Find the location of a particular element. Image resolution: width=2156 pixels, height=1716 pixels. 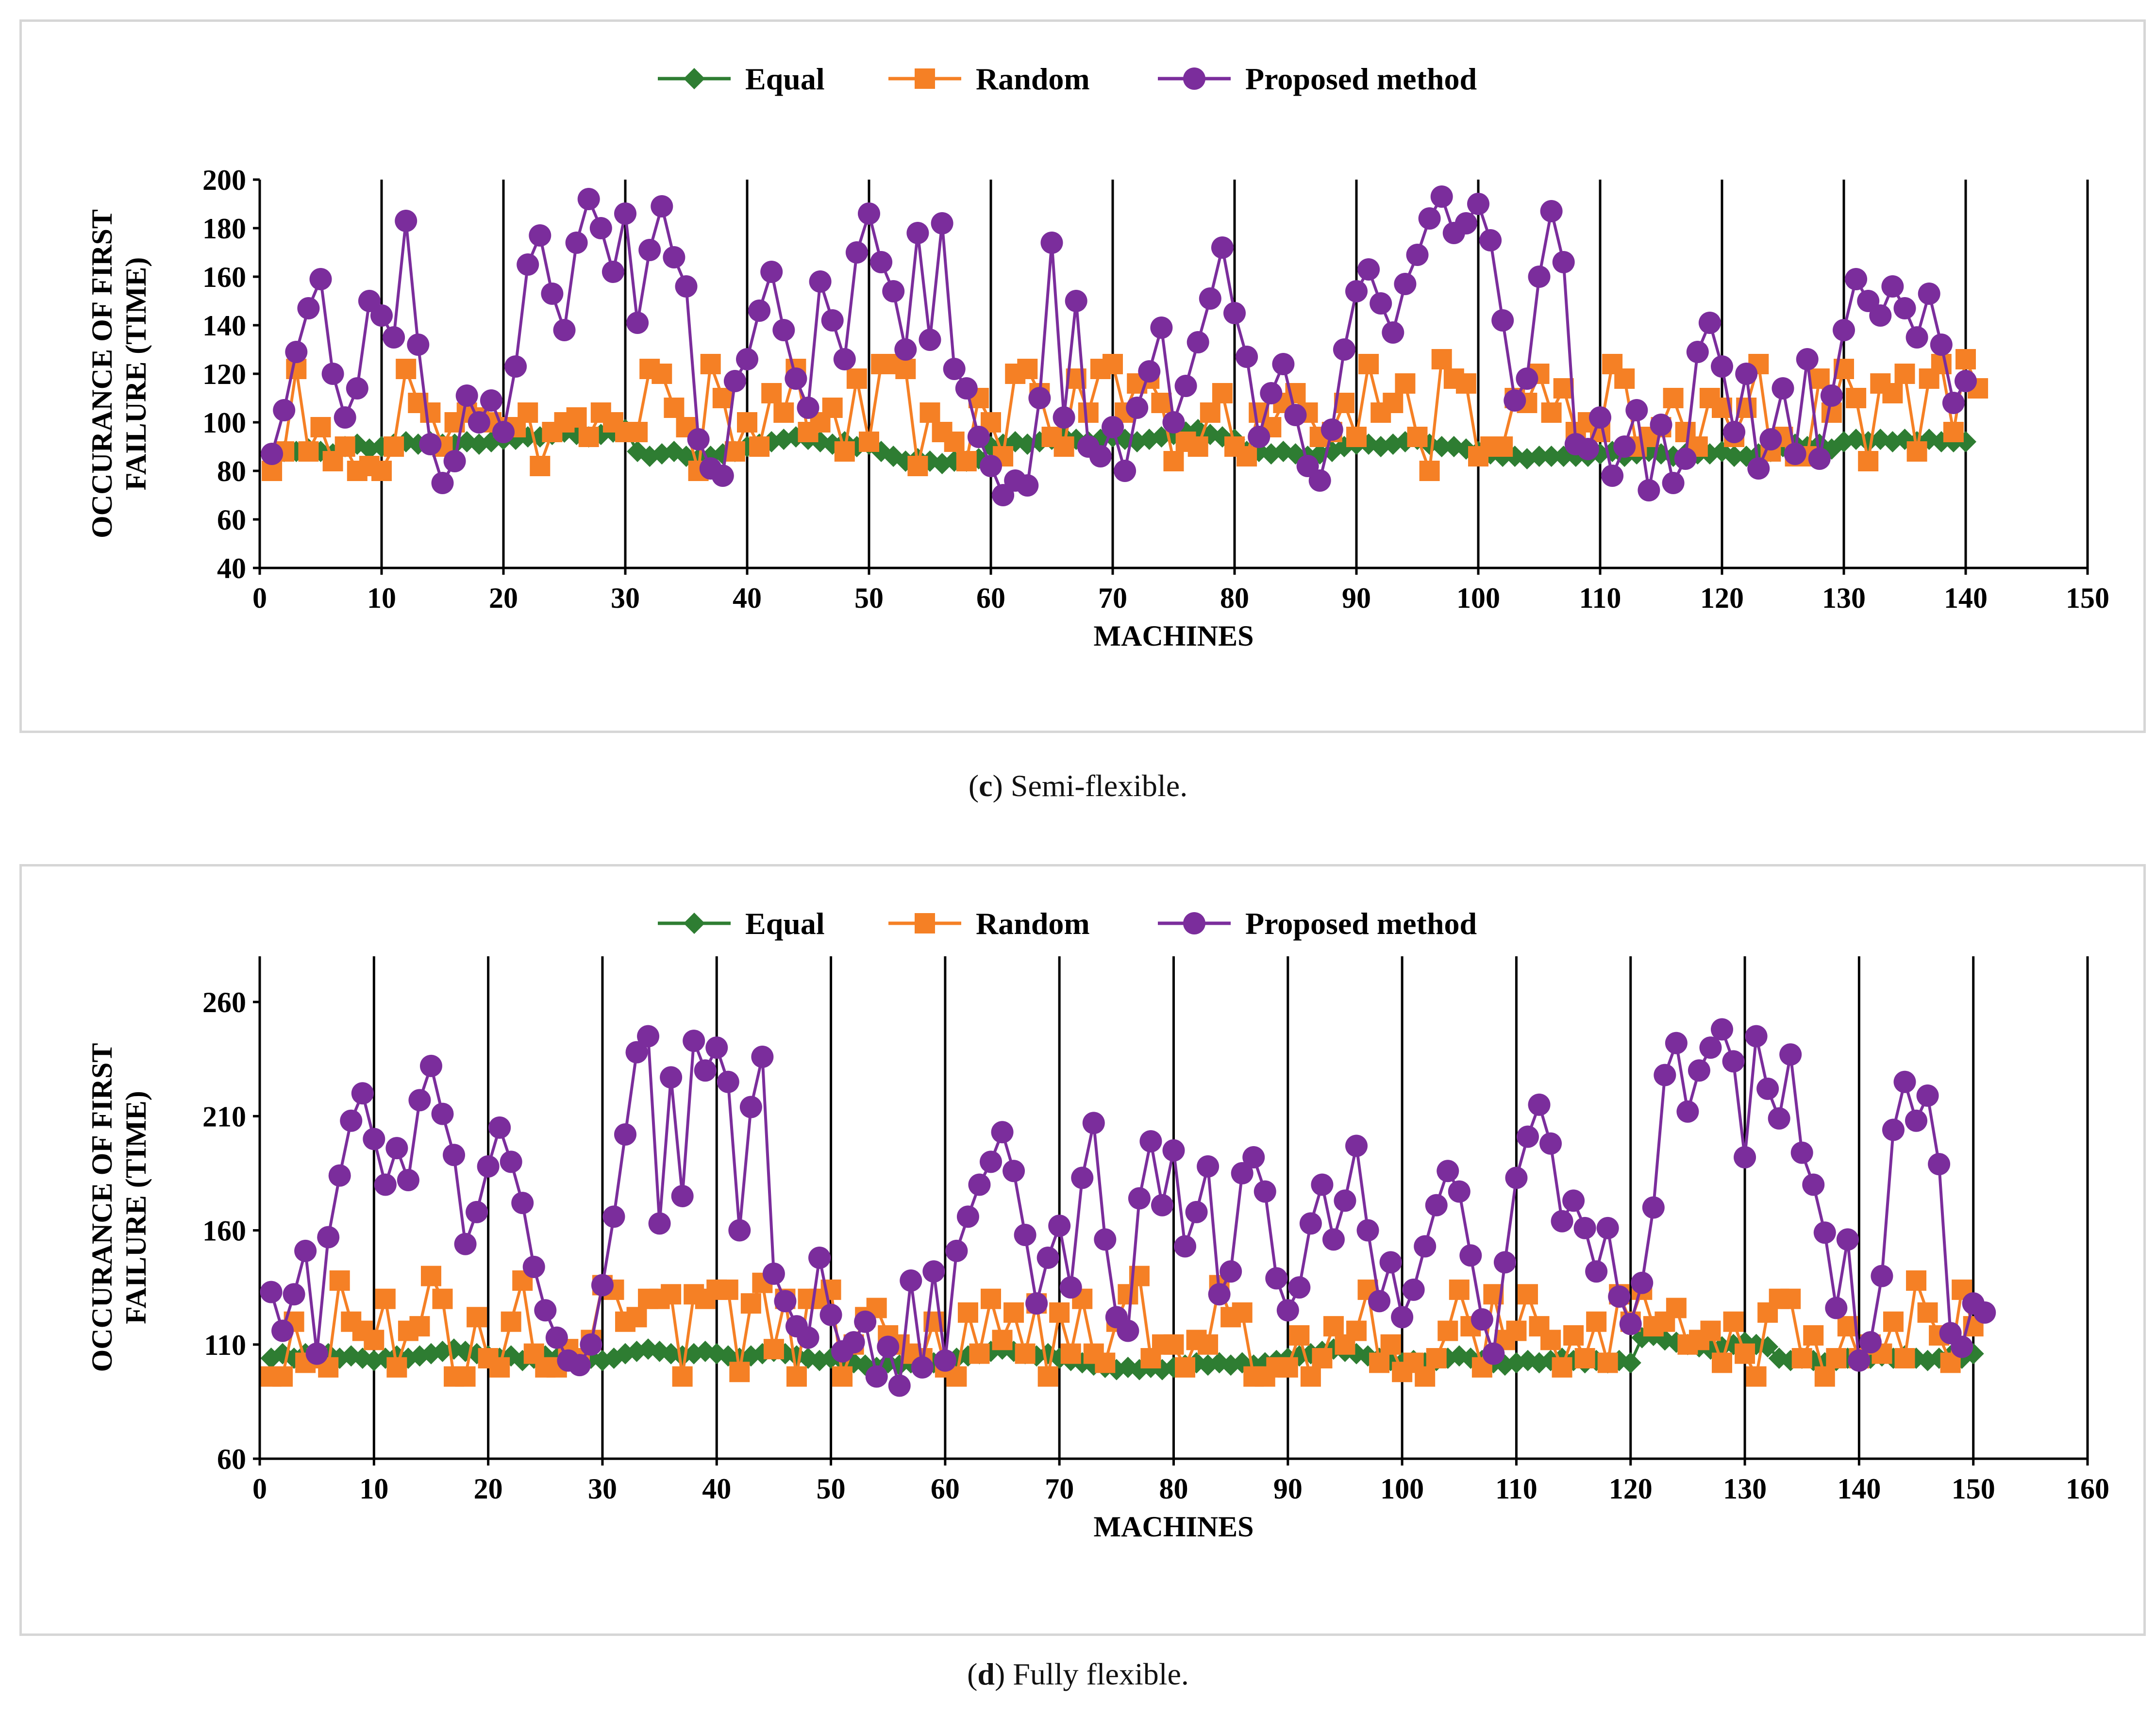

legend: Equal Random Proposed method is located at coordinates (1067, 923).